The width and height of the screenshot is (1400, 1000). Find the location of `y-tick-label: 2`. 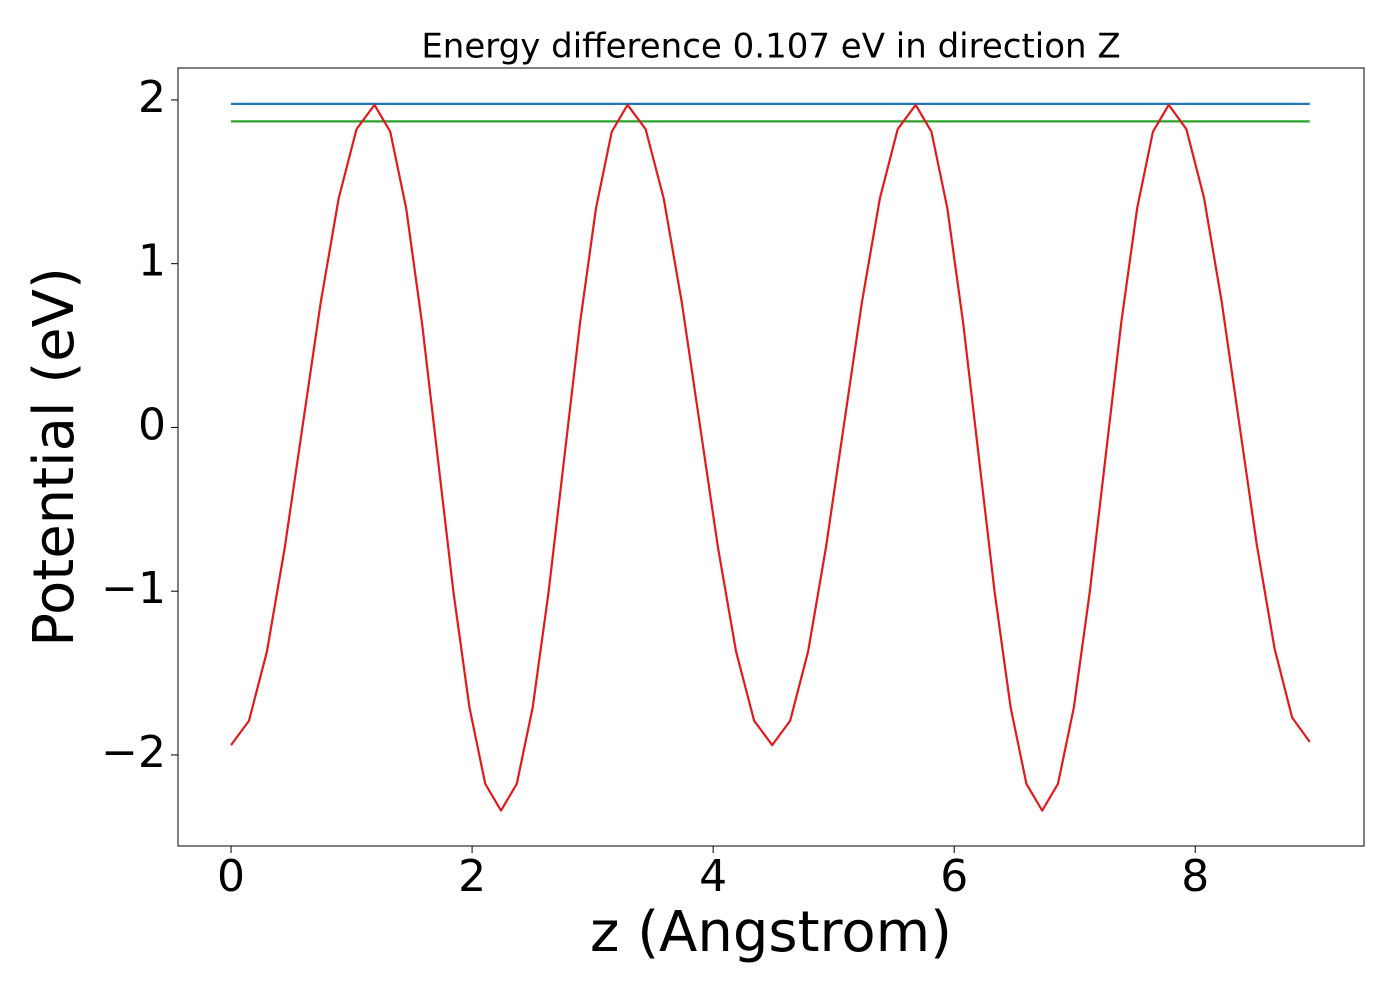

y-tick-label: 2 is located at coordinates (152, 97).